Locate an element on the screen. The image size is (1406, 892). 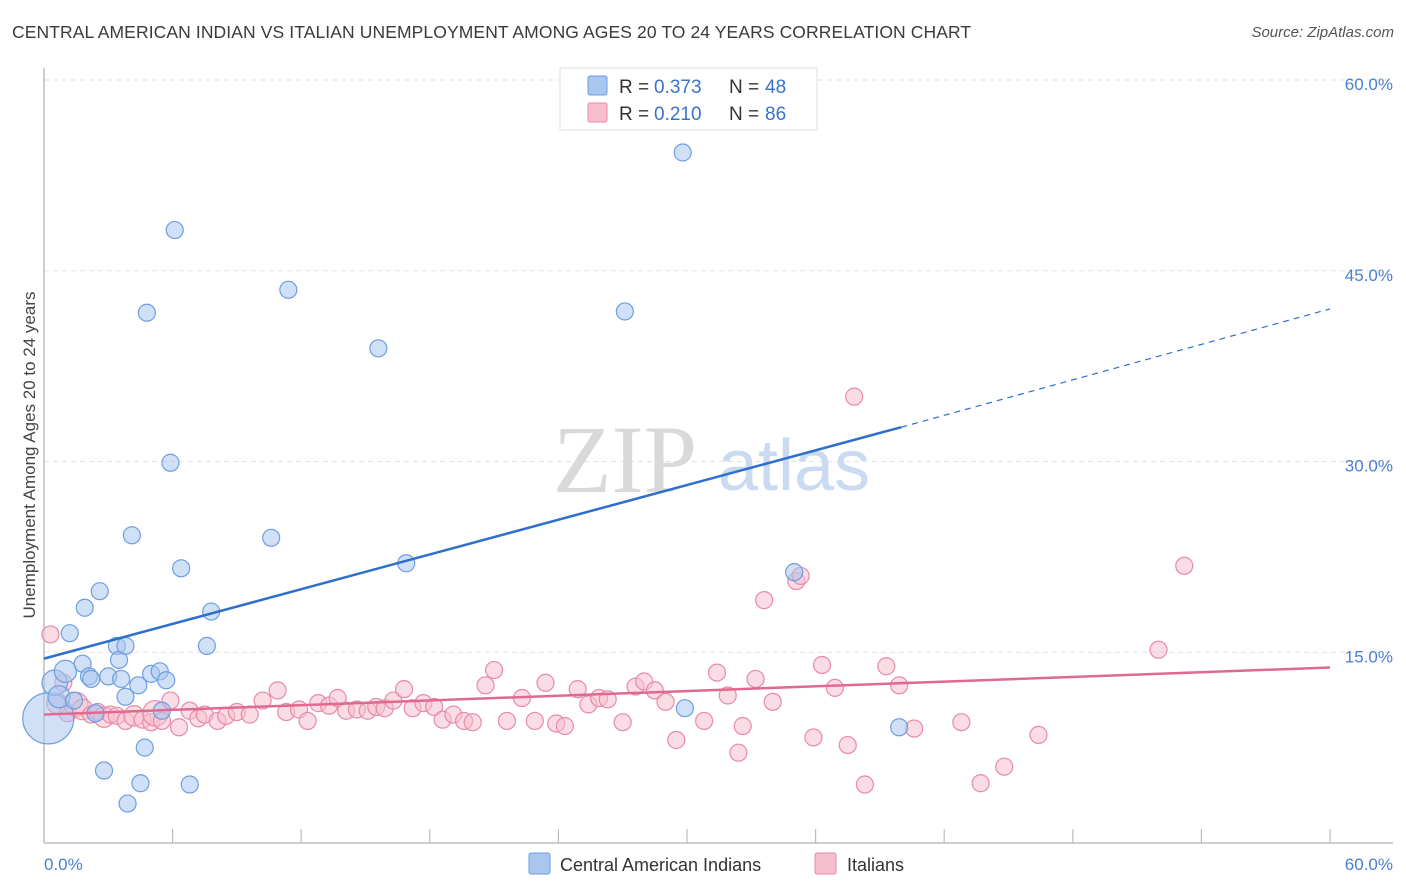
legend-swatch-pink is located at coordinates (597, 112).